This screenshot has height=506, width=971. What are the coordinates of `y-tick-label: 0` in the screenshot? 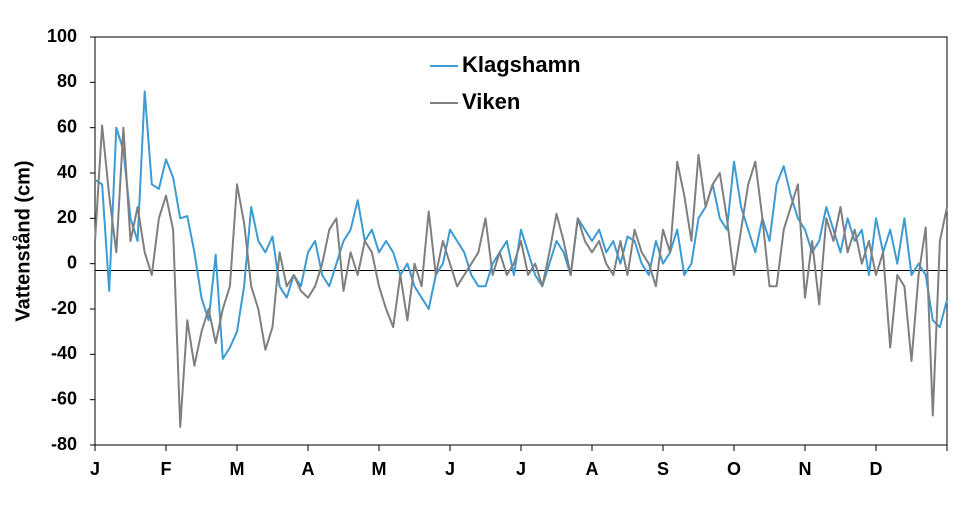 It's located at (72, 262).